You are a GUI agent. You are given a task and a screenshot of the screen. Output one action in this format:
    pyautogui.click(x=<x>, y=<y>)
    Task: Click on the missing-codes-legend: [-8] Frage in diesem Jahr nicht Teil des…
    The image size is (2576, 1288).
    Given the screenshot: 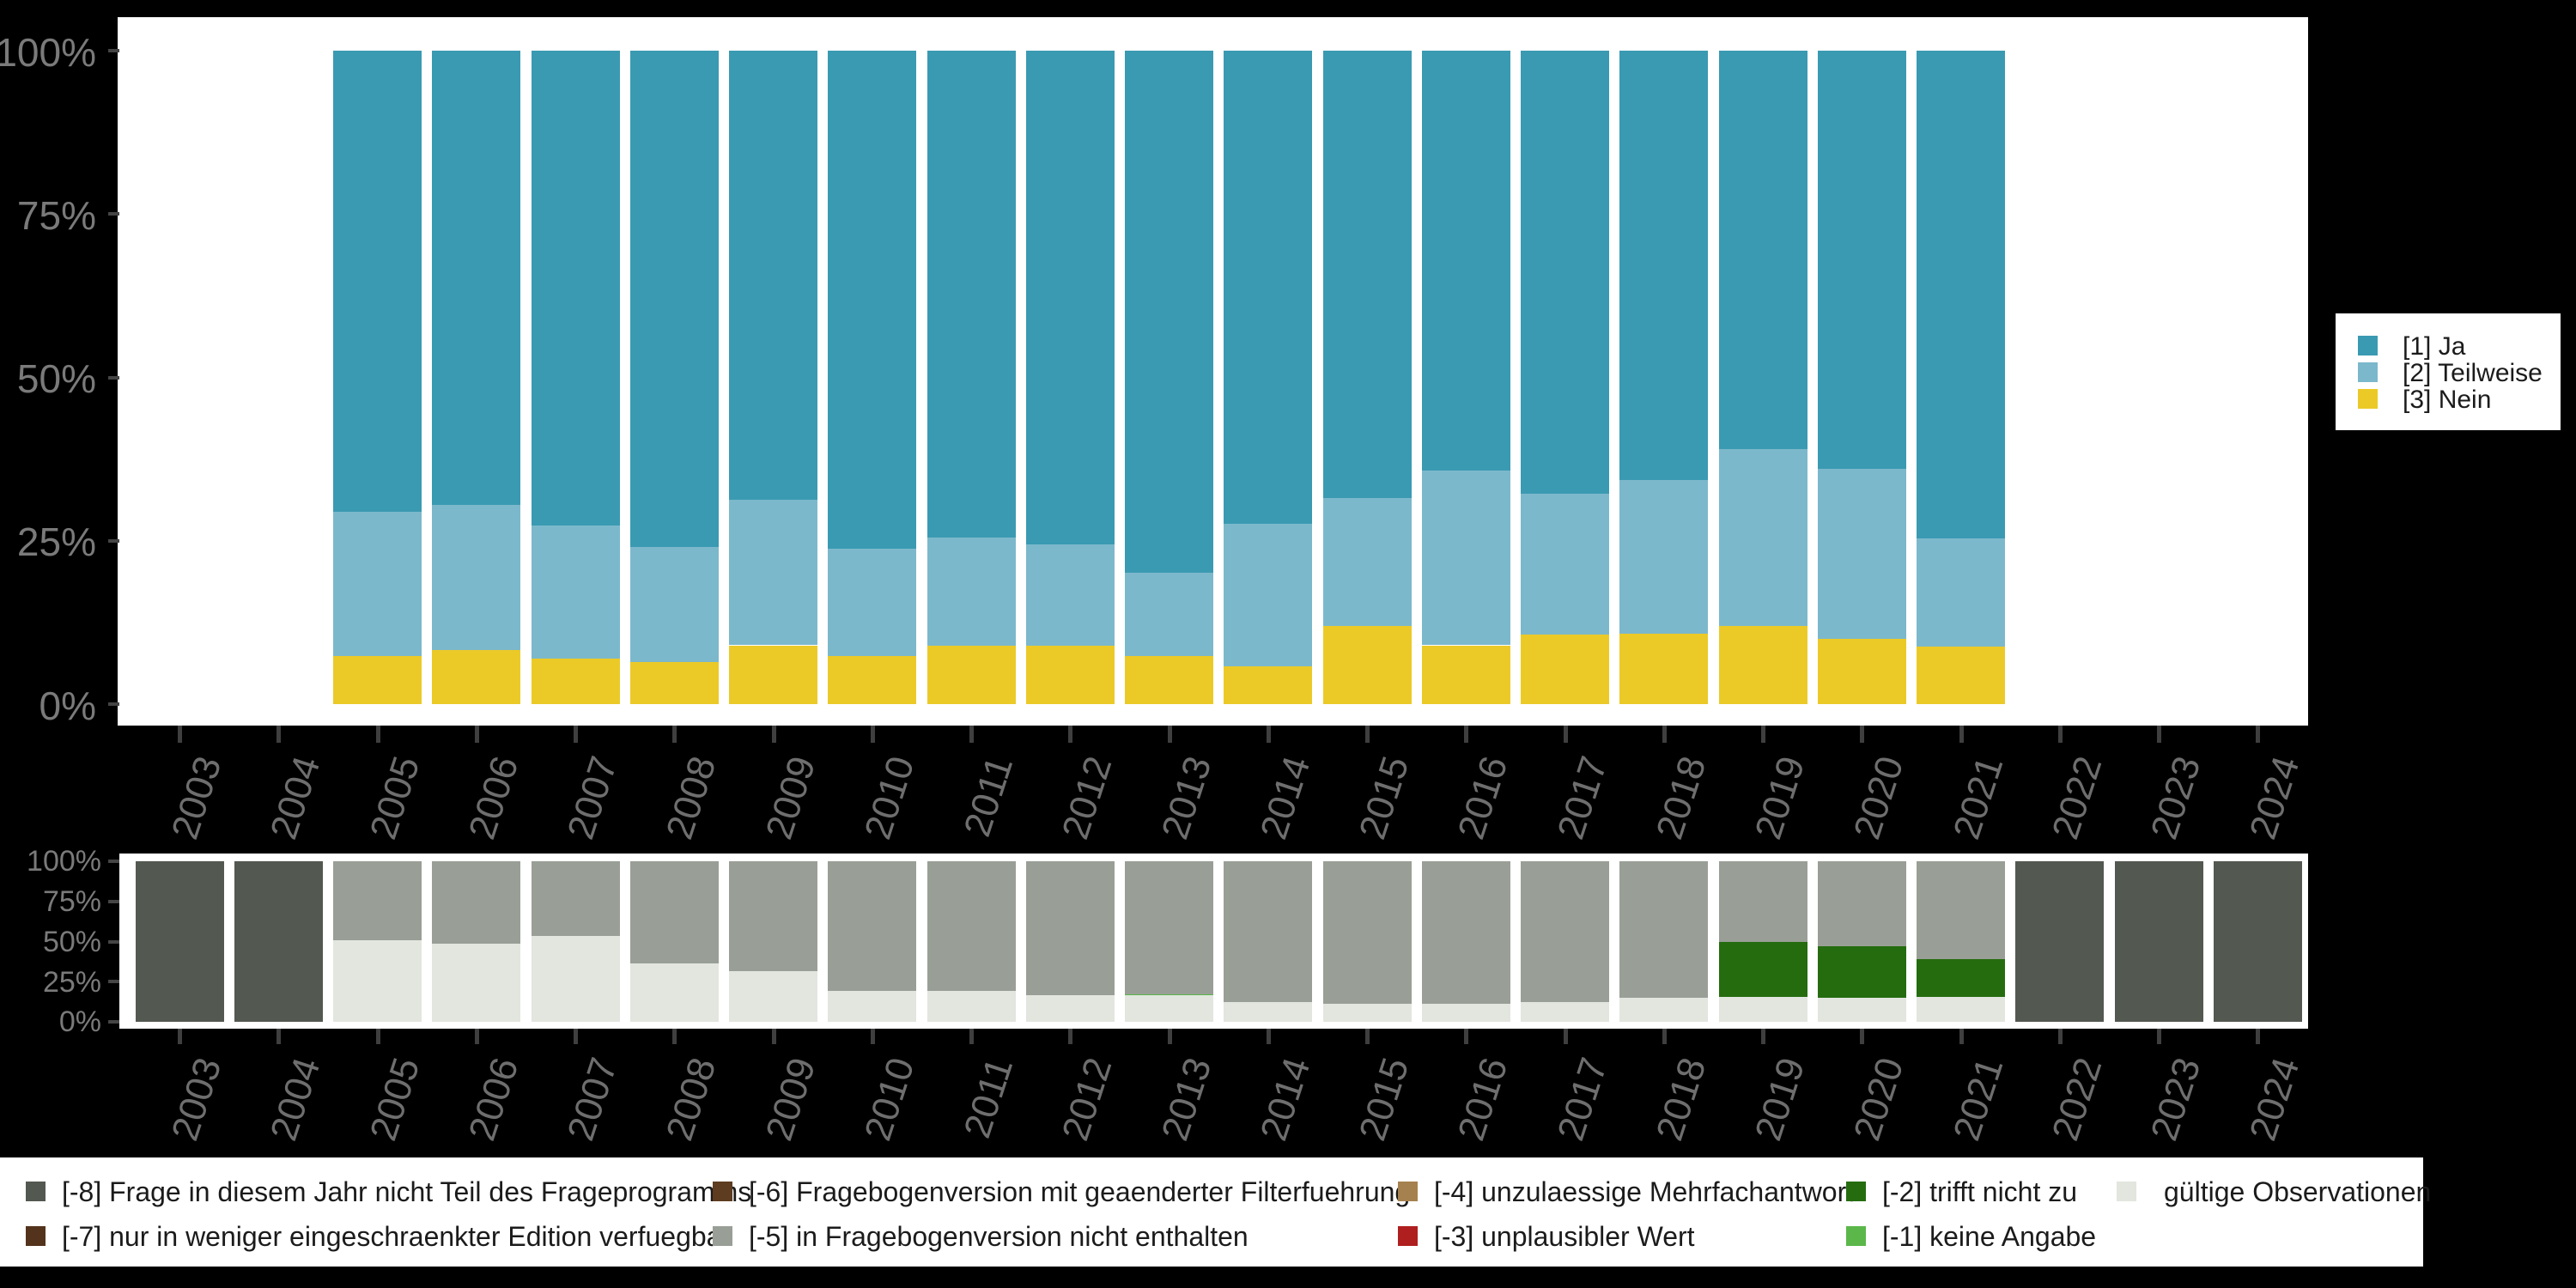 What is the action you would take?
    pyautogui.click(x=1215, y=1212)
    